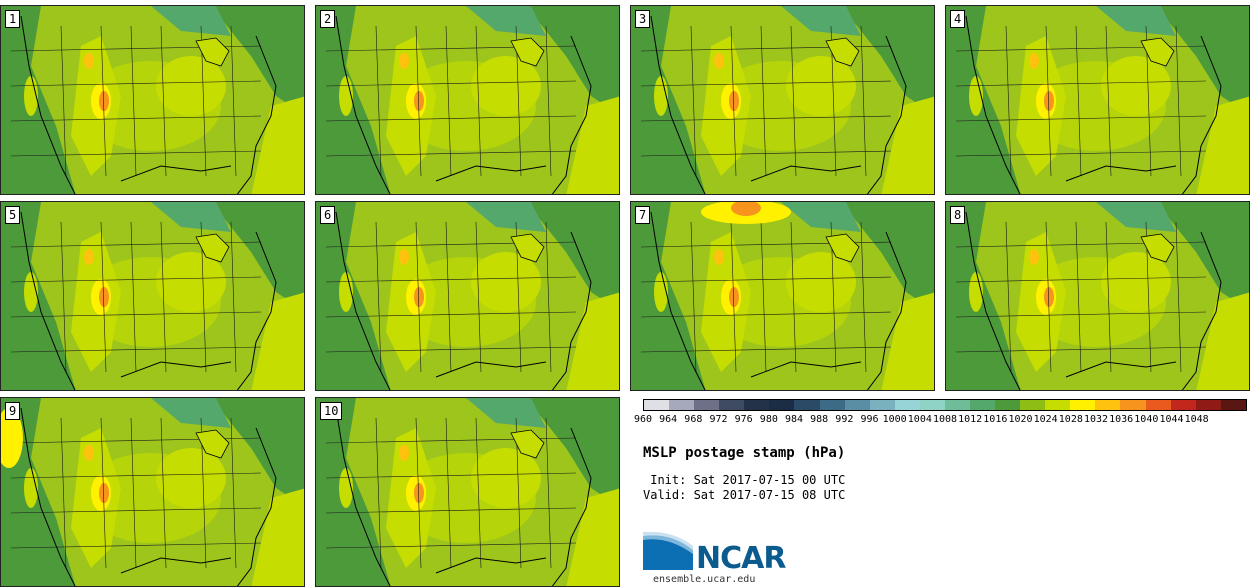  What do you see at coordinates (1020, 419) in the screenshot?
I see `colorbar-tick-label: 1020` at bounding box center [1020, 419].